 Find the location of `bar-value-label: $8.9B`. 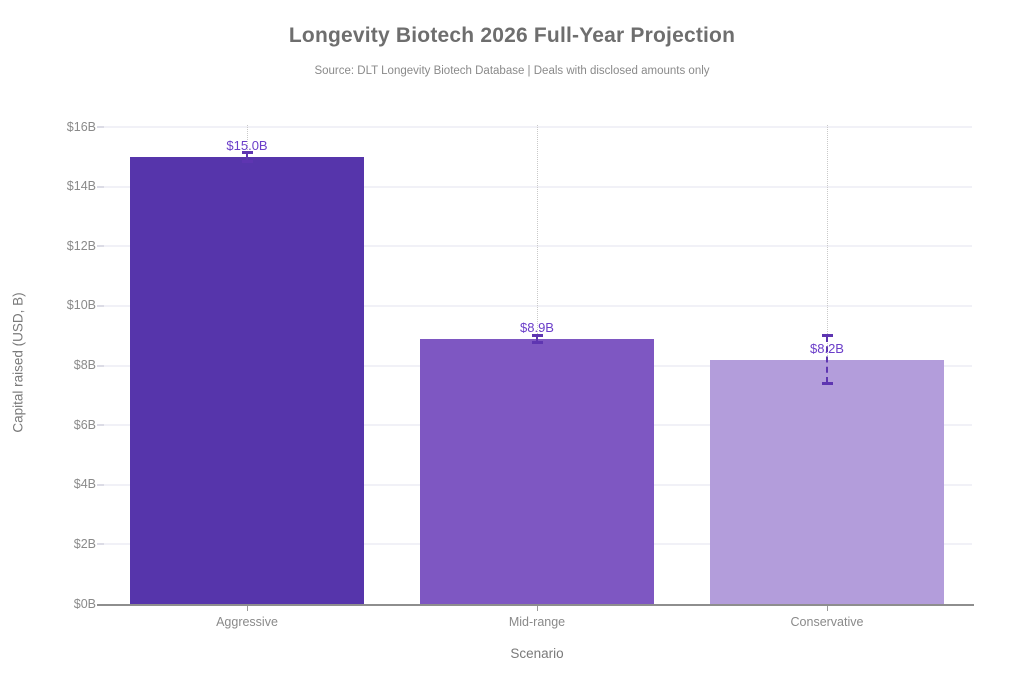

bar-value-label: $8.9B is located at coordinates (537, 328).